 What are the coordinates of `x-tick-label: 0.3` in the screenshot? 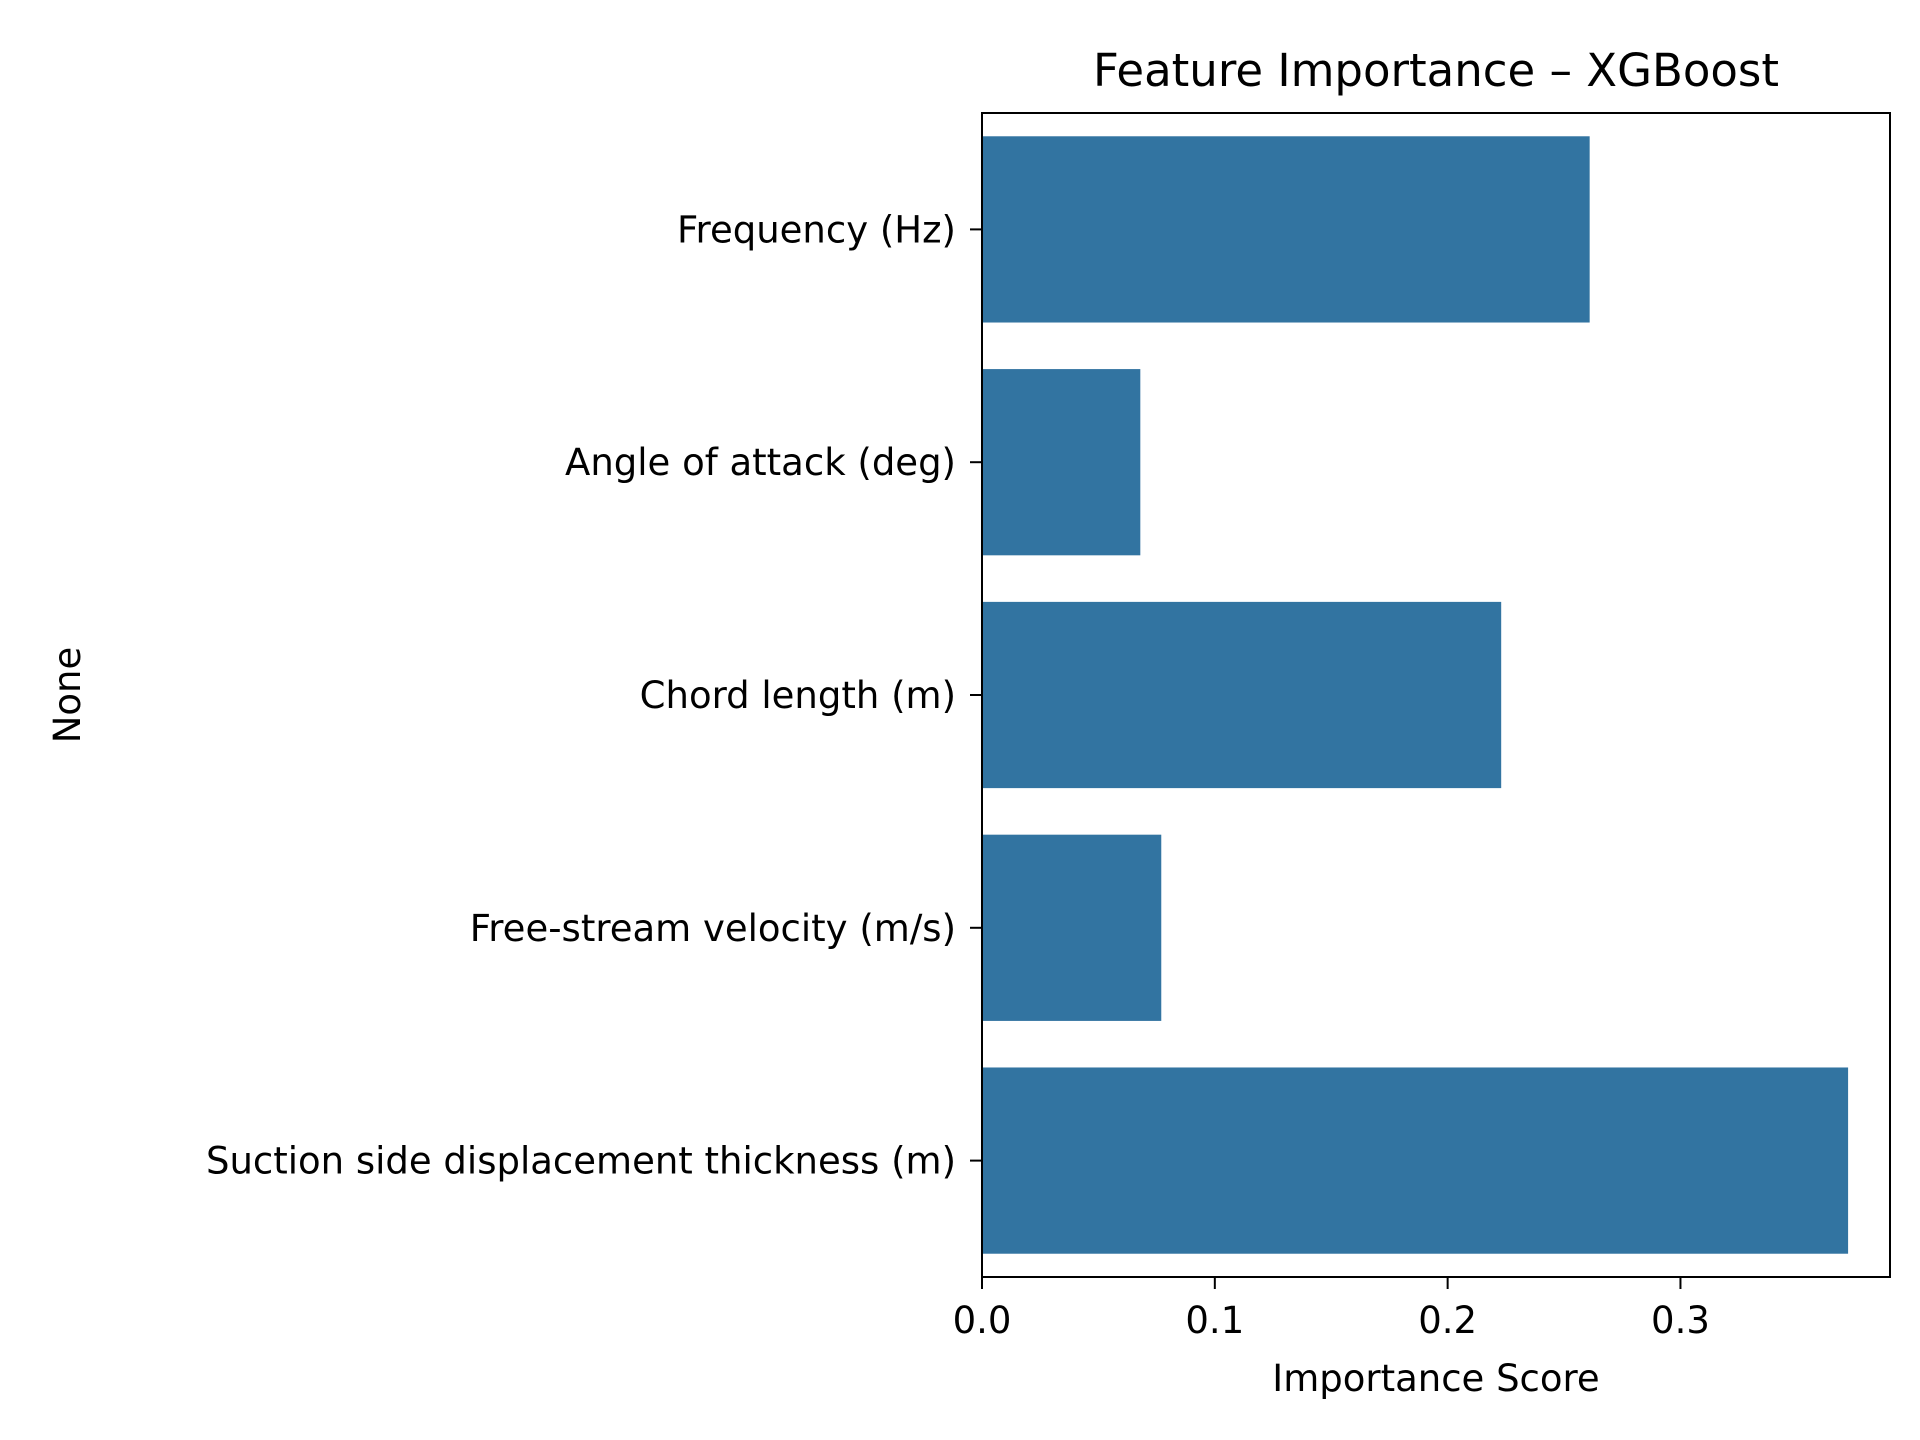 It's located at (1680, 1320).